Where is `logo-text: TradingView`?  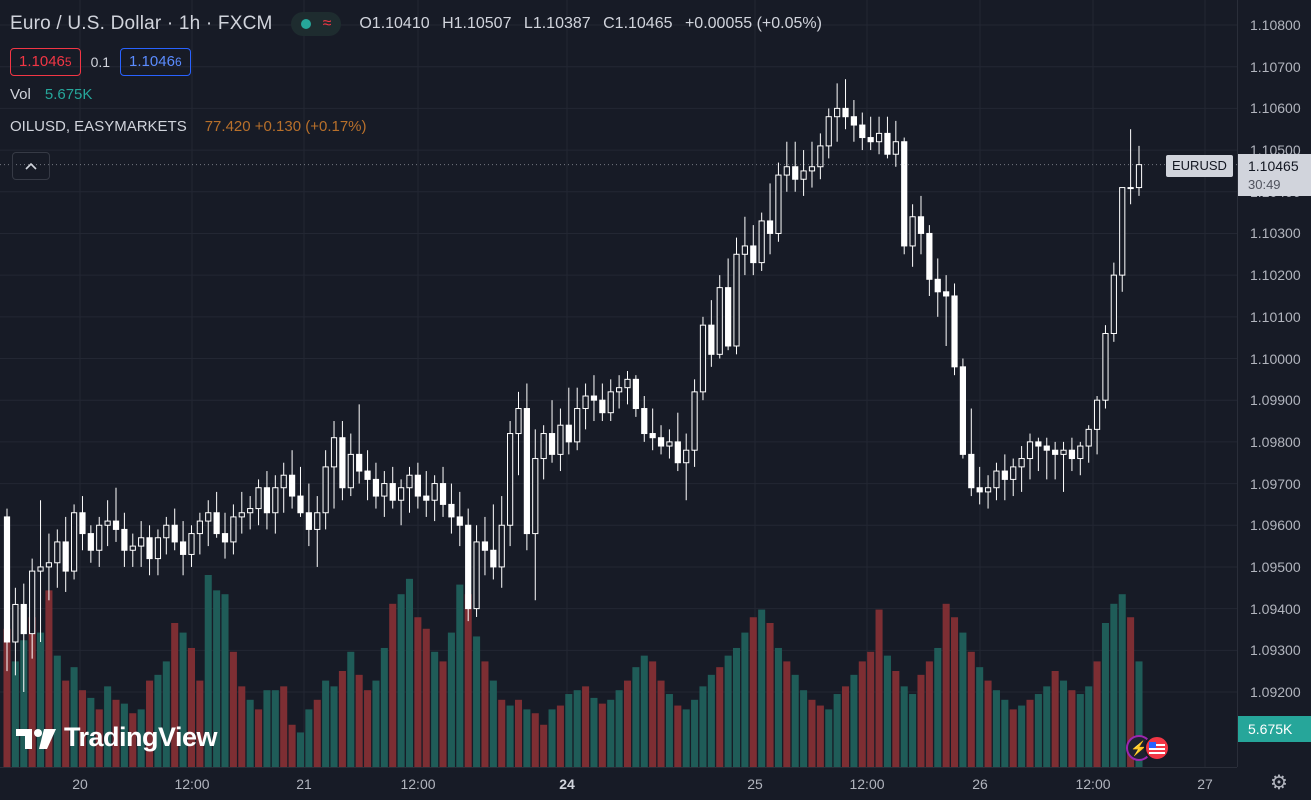
logo-text: TradingView is located at coordinates (141, 737).